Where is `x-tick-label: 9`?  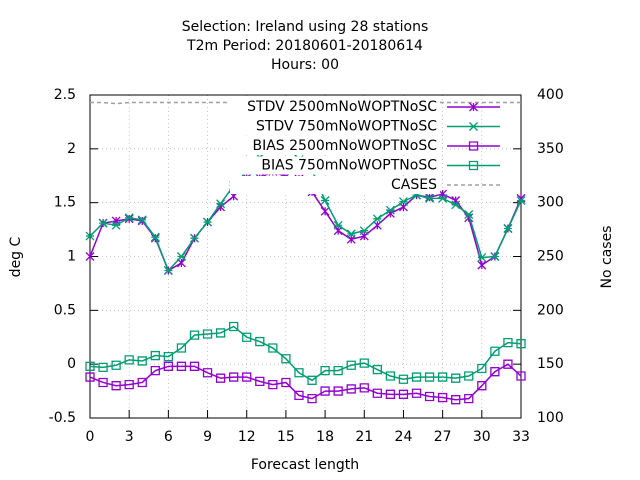
x-tick-label: 9 is located at coordinates (207, 437).